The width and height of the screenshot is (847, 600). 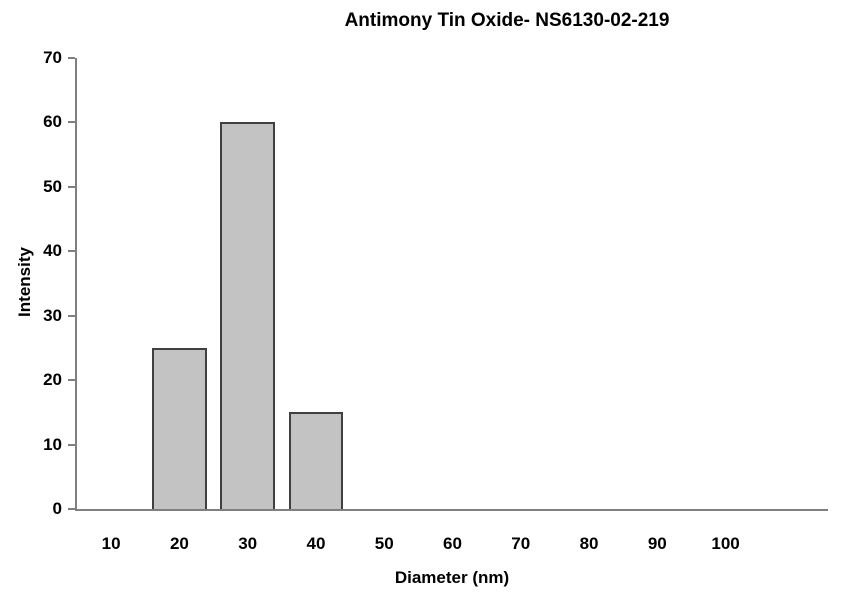 I want to click on x-axis-tick-label: 50, so click(x=384, y=543).